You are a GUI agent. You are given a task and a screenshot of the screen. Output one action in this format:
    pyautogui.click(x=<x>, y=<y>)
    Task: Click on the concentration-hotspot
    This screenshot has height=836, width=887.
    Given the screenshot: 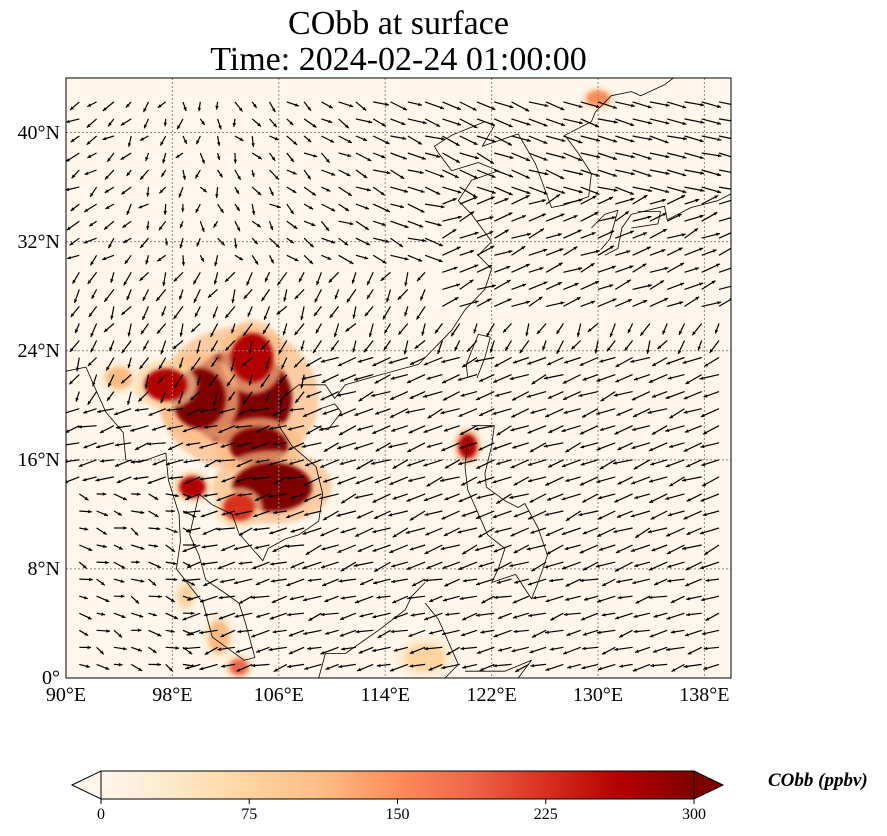 What is the action you would take?
    pyautogui.click(x=192, y=487)
    